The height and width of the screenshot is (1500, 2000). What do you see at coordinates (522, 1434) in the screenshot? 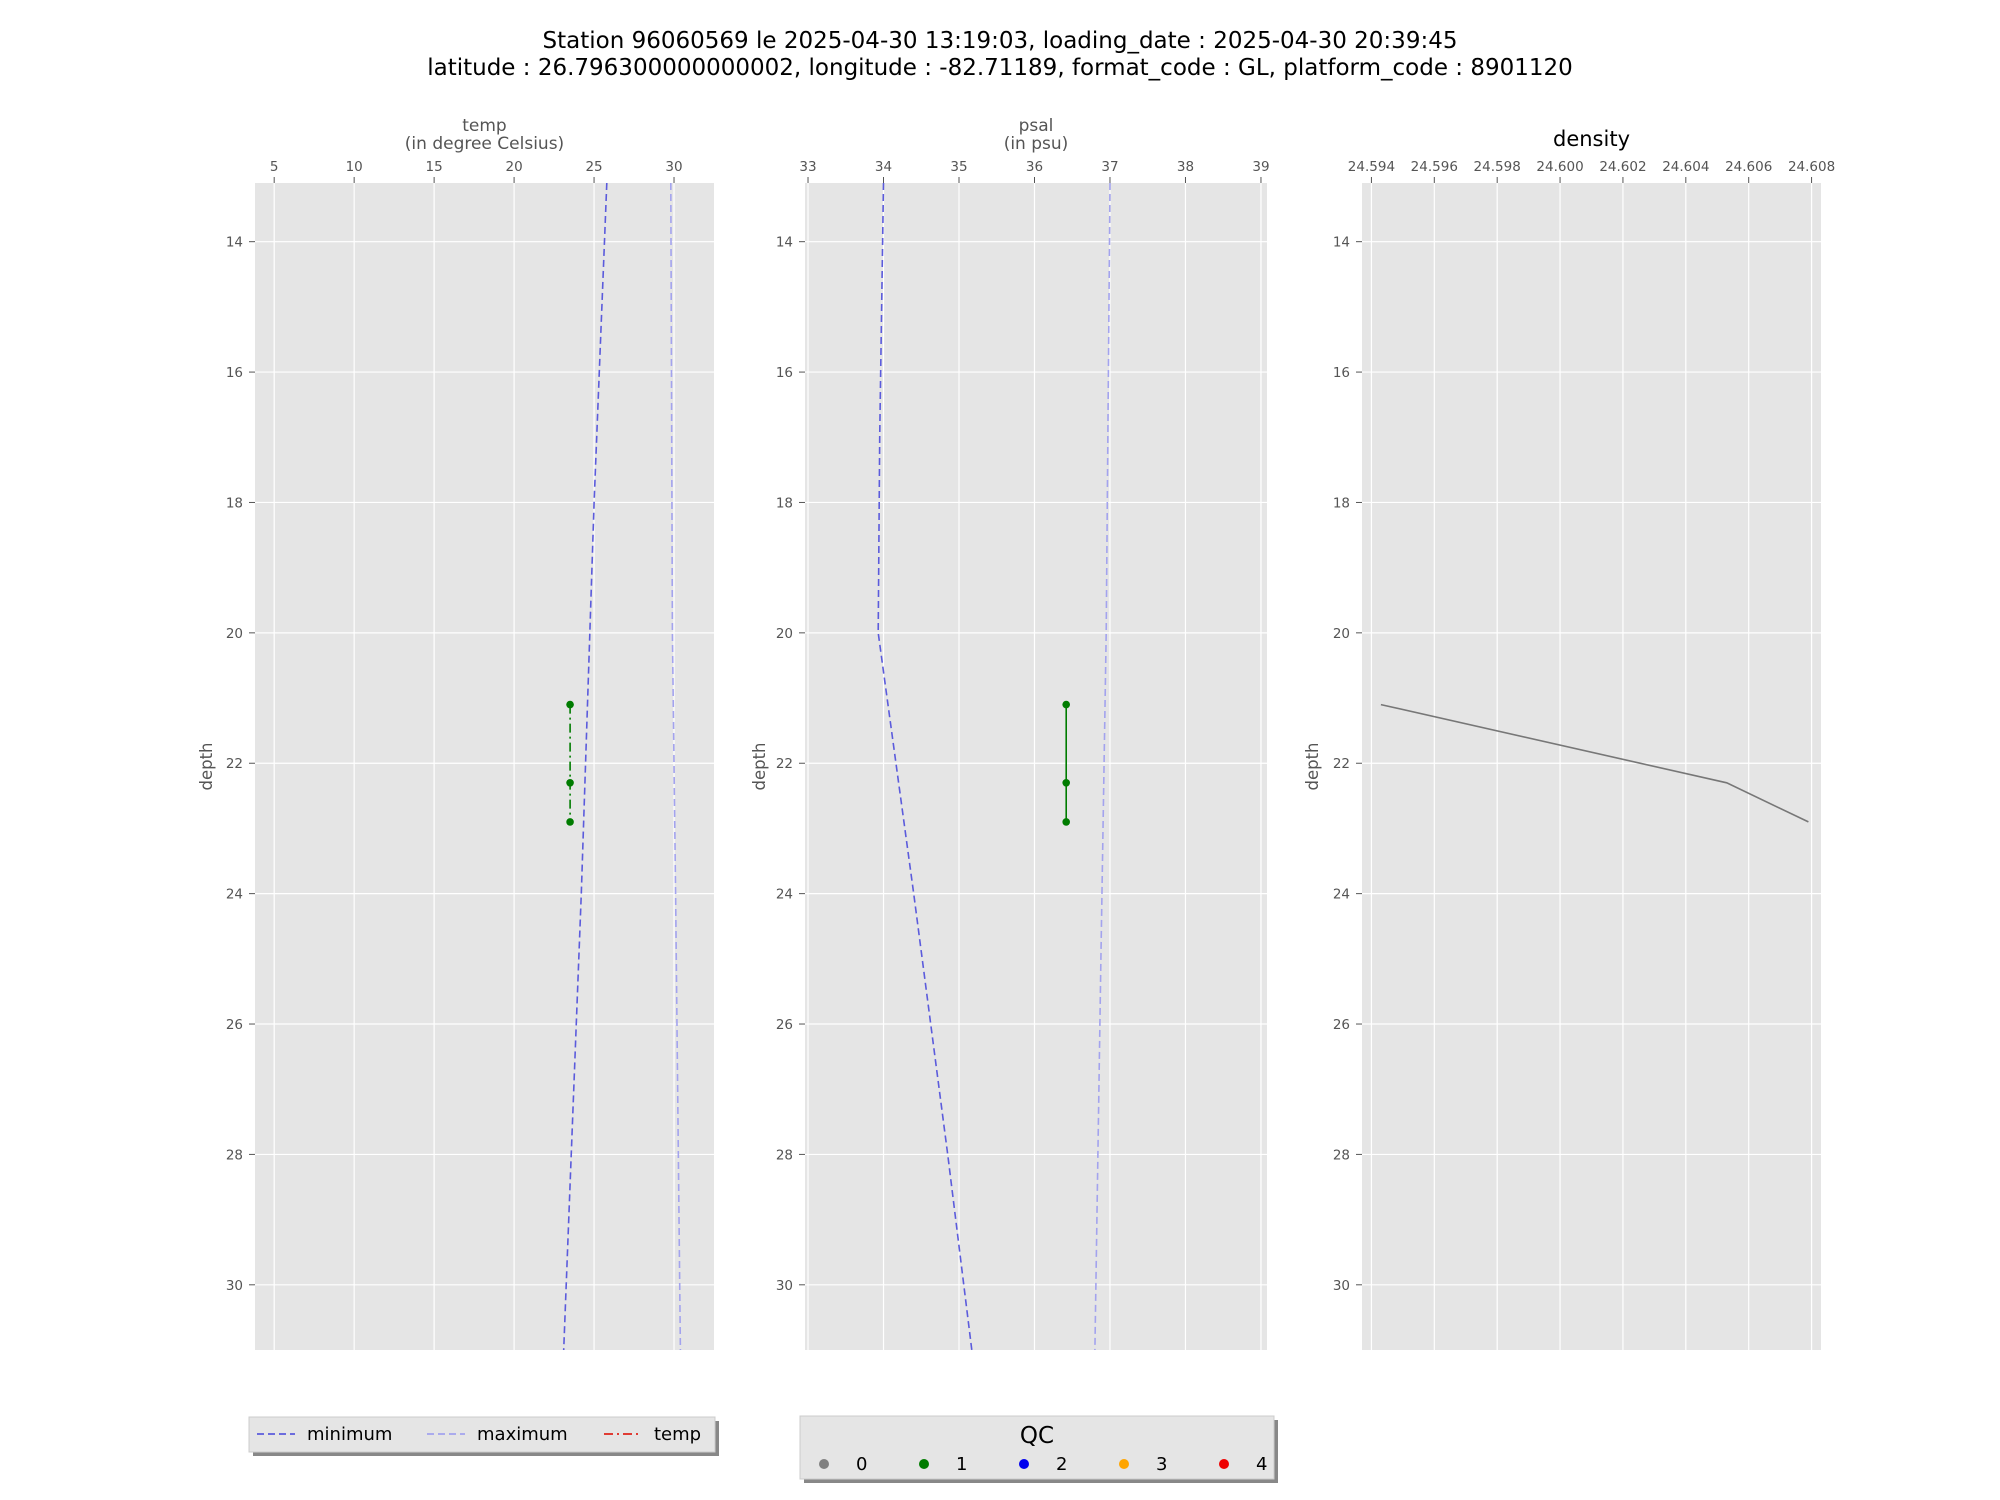
I see `legend-label-maximum: maximum` at bounding box center [522, 1434].